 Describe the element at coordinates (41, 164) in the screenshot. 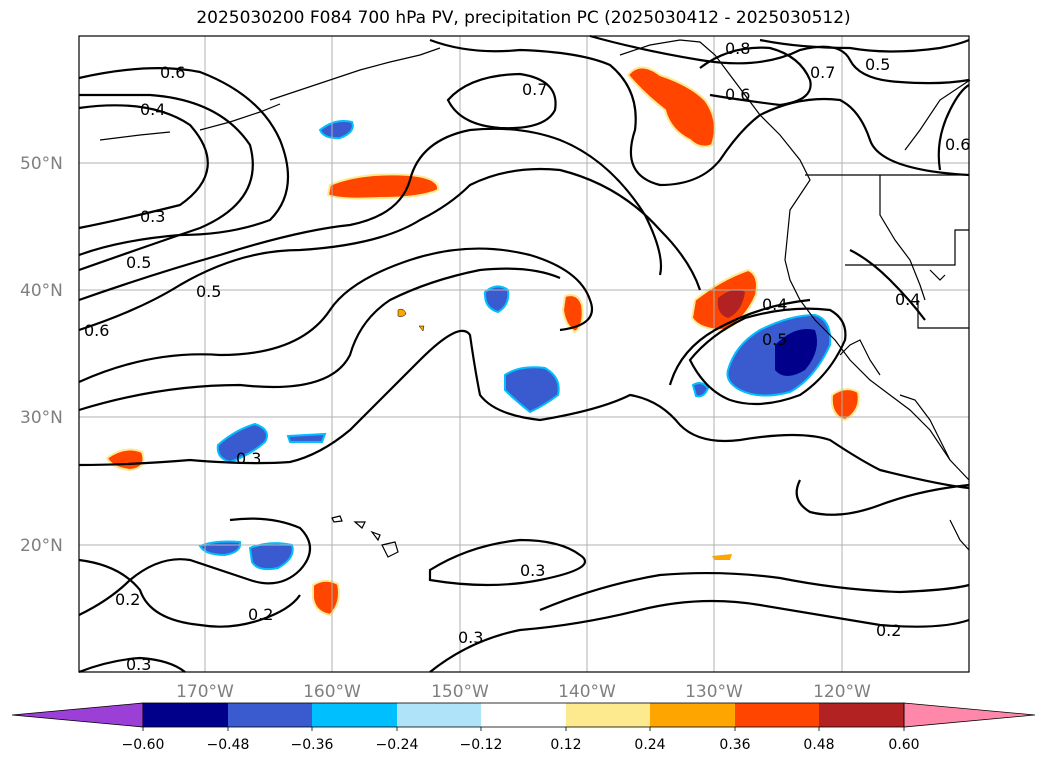

I see `lat-tick-label: 50°N` at that location.